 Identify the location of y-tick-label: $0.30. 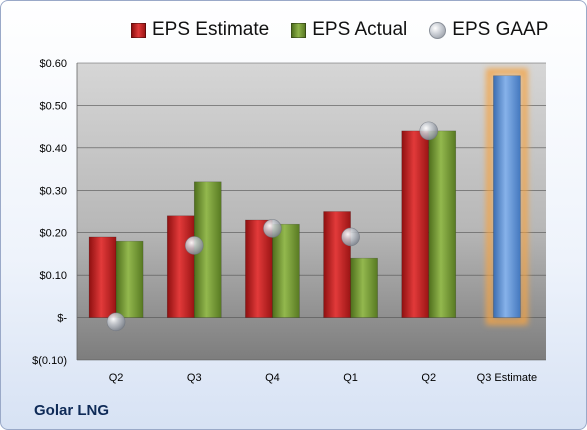
(53, 191).